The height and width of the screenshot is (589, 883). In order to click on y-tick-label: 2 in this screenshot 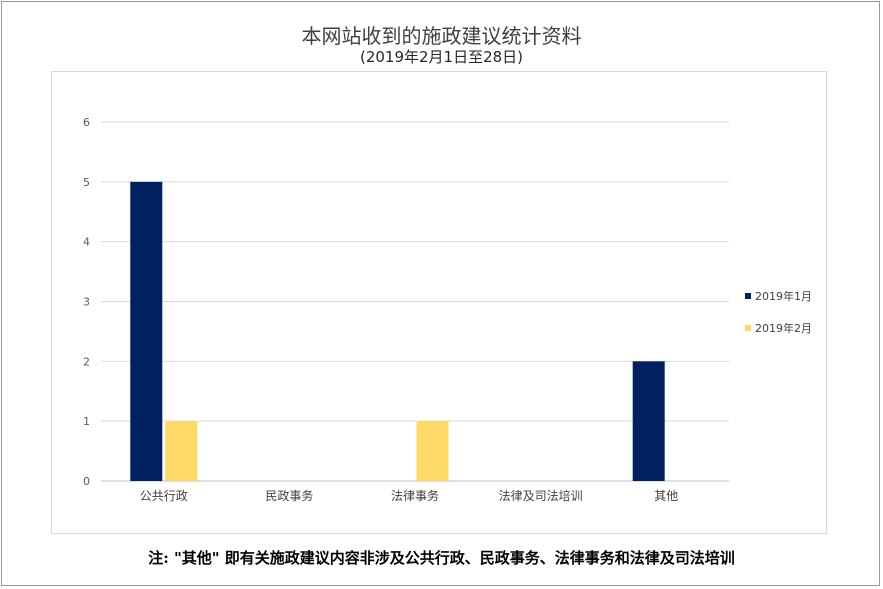, I will do `click(86, 361)`.